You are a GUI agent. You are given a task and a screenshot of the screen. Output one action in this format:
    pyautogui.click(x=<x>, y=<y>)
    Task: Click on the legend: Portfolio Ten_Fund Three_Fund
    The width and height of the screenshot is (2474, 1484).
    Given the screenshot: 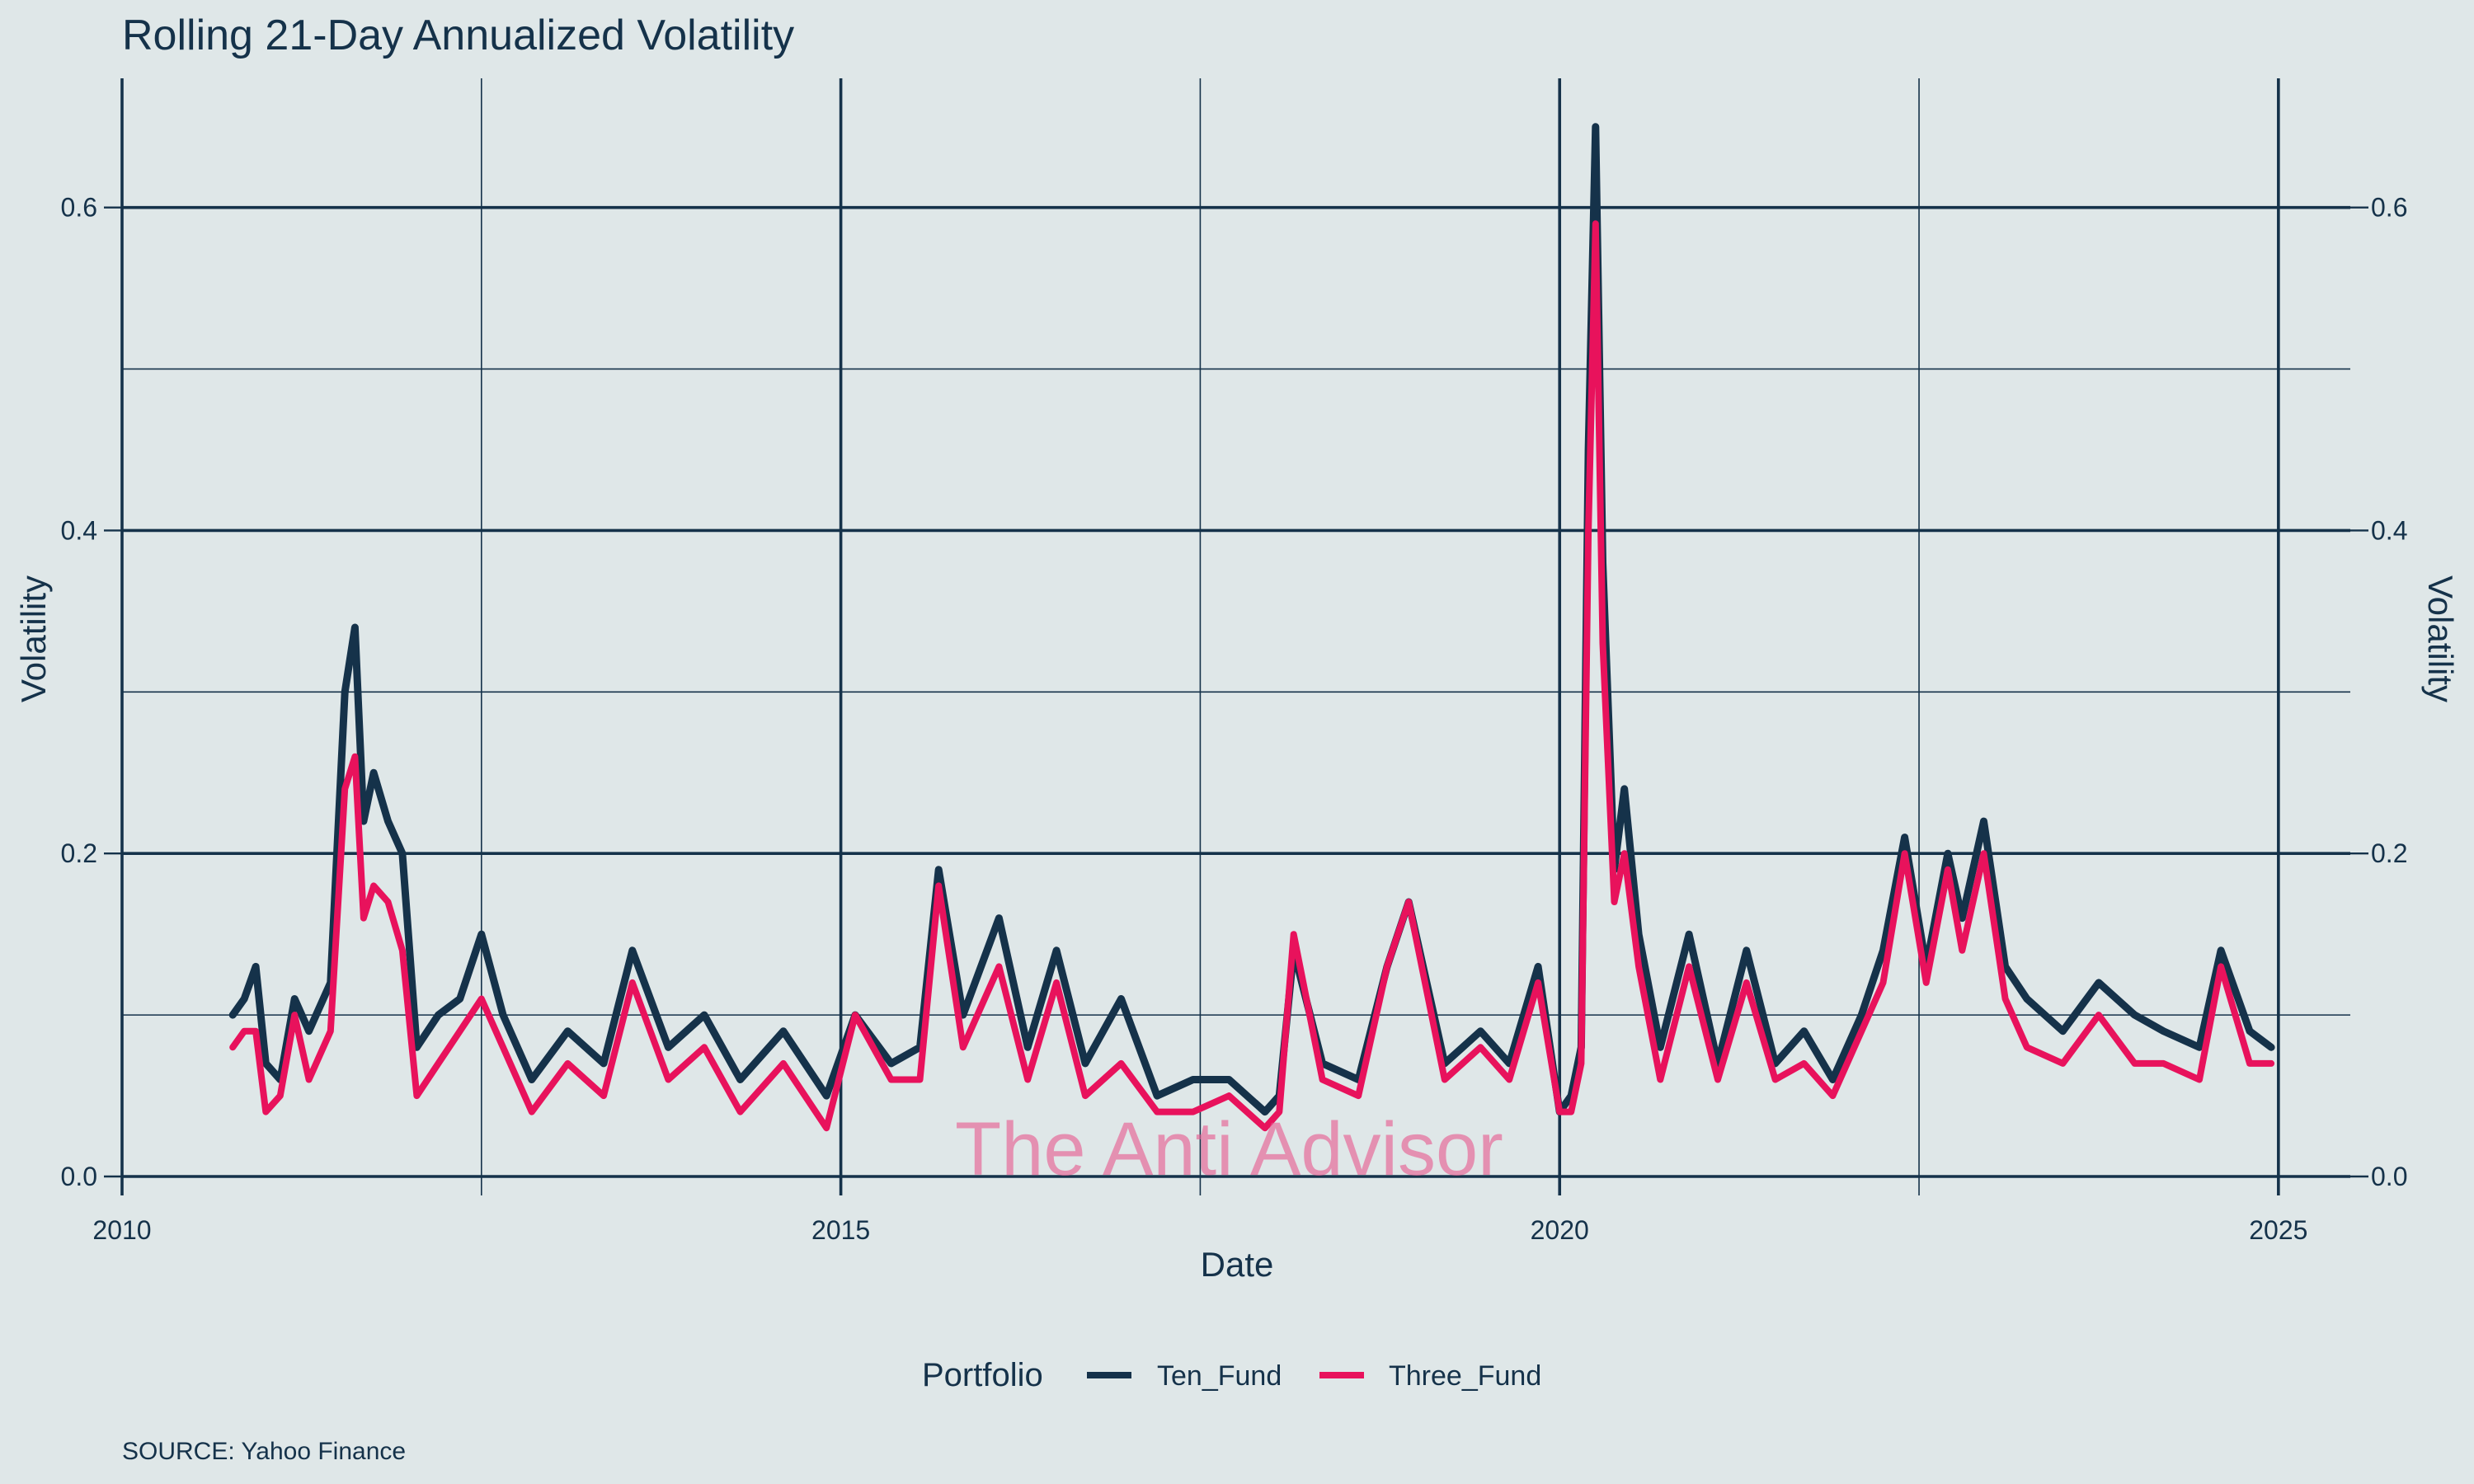 What is the action you would take?
    pyautogui.click(x=1231, y=1375)
    